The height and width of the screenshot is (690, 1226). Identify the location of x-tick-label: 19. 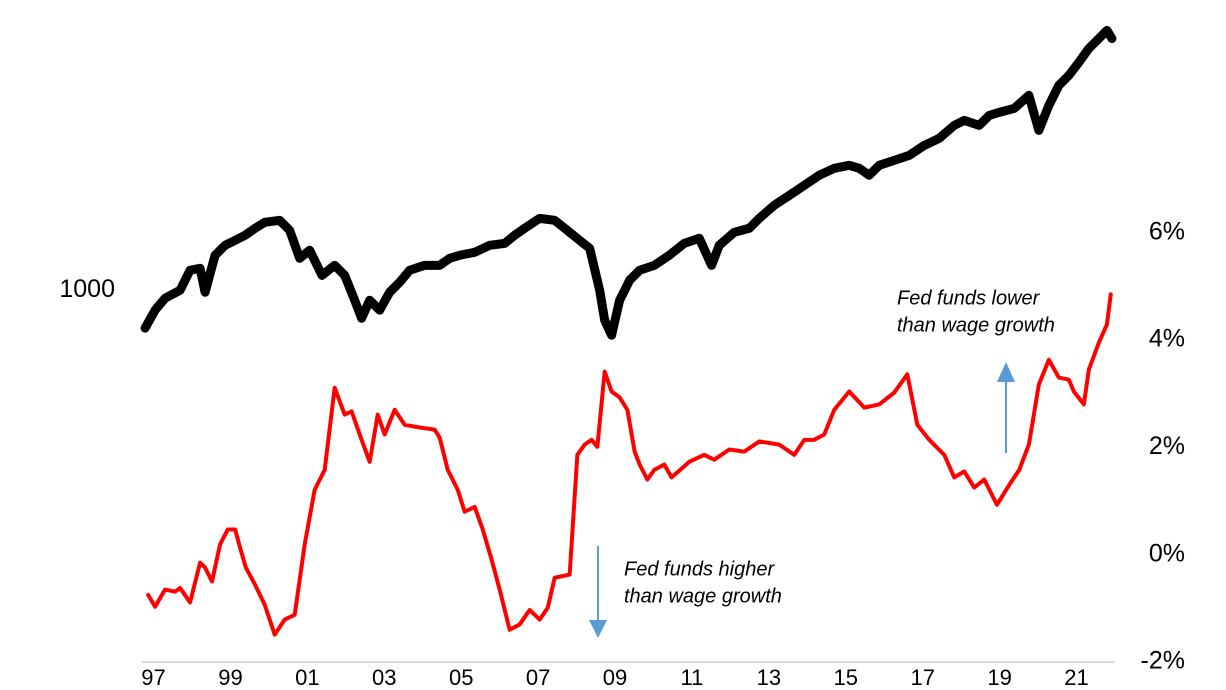
(999, 677).